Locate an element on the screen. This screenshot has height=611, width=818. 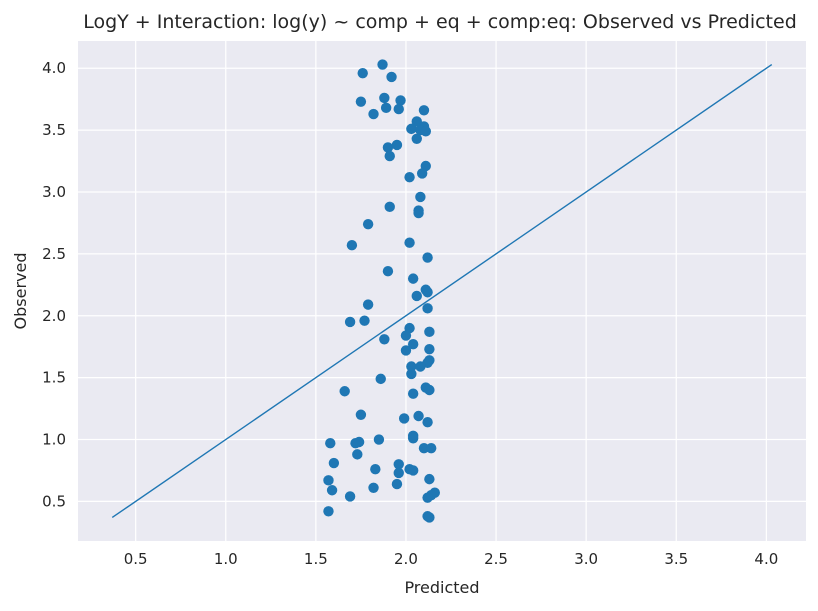
y-tick-label: 1.5 is located at coordinates (54, 378).